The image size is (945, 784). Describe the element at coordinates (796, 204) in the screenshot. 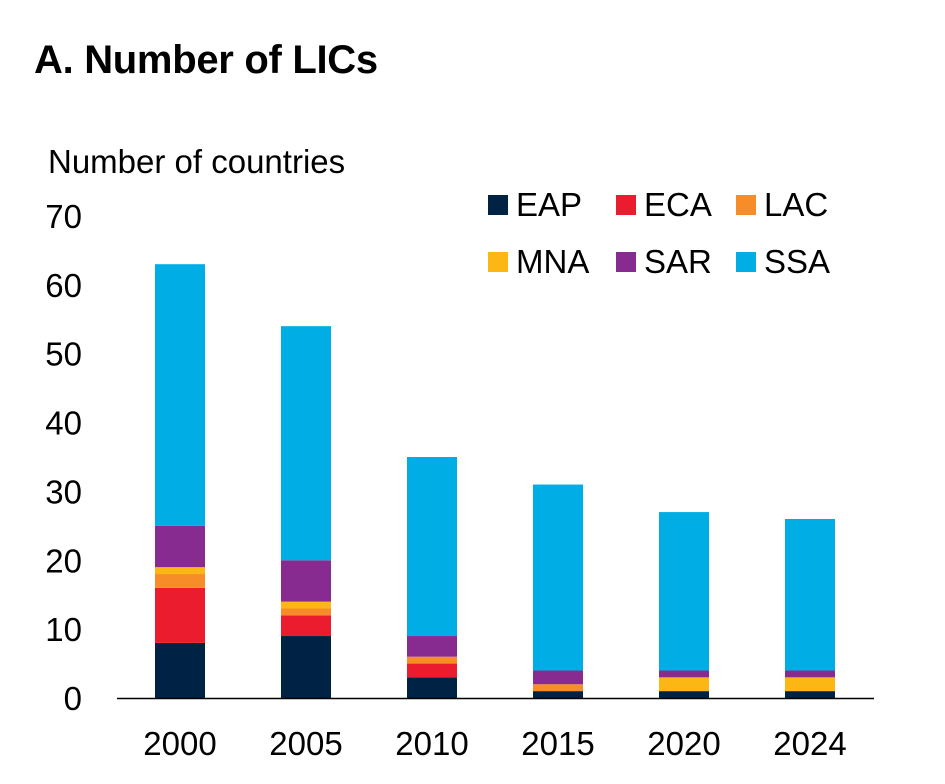

I see `legend-label: LAC` at that location.